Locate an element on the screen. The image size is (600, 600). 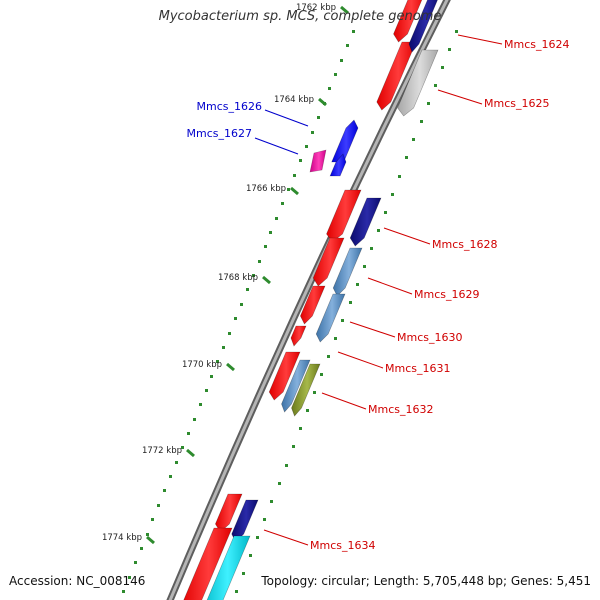
gene-label: Mmcs_1631 is located at coordinates (417, 368).